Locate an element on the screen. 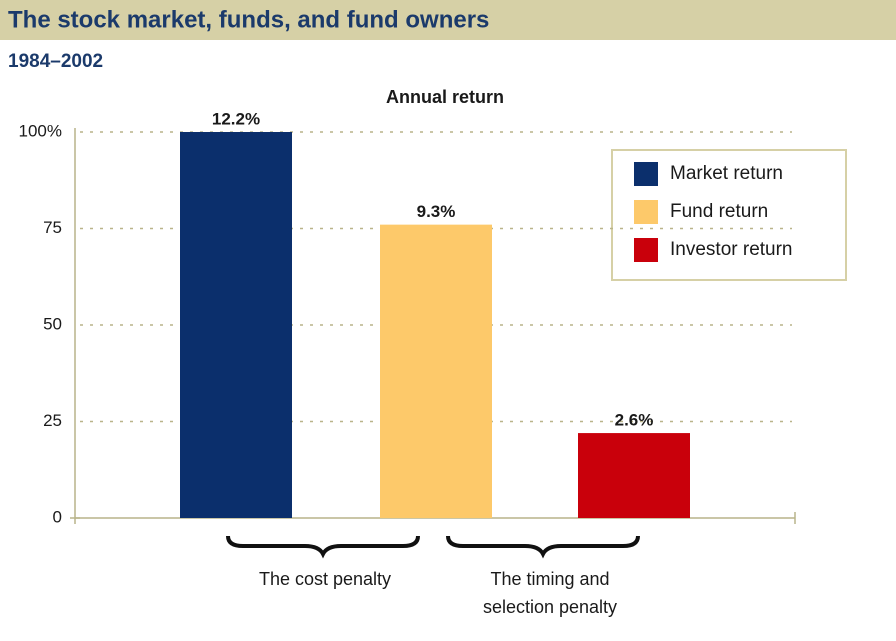 The image size is (896, 641). bar-label: 2.6% is located at coordinates (634, 420).